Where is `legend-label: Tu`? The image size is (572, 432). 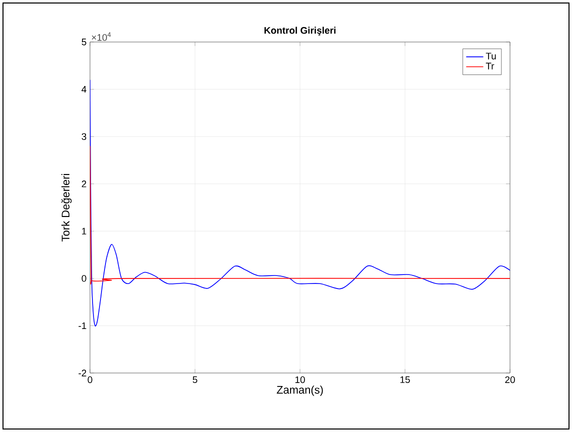 legend-label: Tu is located at coordinates (491, 56).